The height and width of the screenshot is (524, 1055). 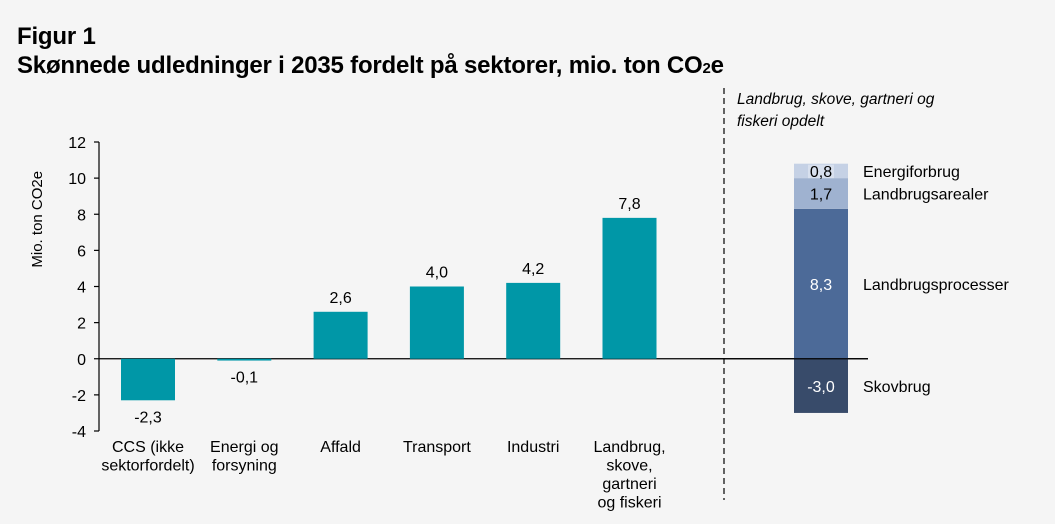 I want to click on breakdown-title: Landbrug, skove, gartneri og, so click(x=836, y=99).